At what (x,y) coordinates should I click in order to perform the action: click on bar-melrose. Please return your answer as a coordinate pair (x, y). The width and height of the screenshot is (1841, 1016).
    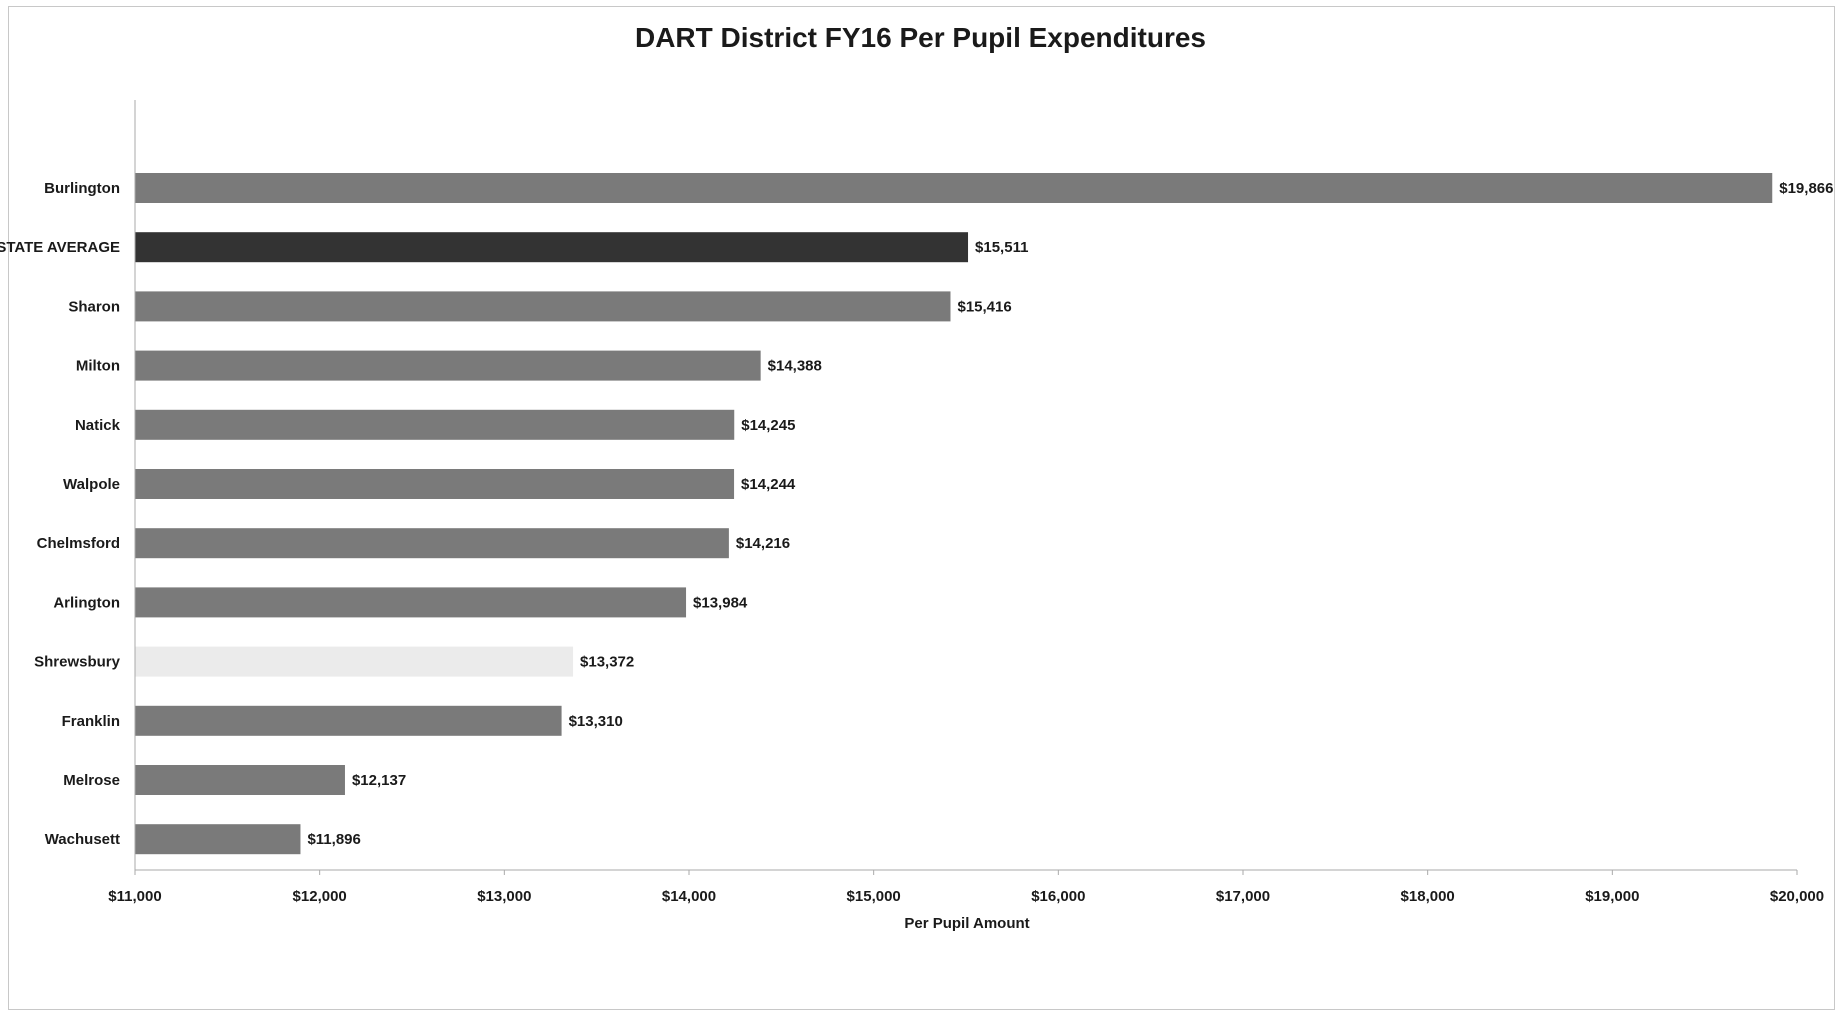
    Looking at the image, I should click on (240, 780).